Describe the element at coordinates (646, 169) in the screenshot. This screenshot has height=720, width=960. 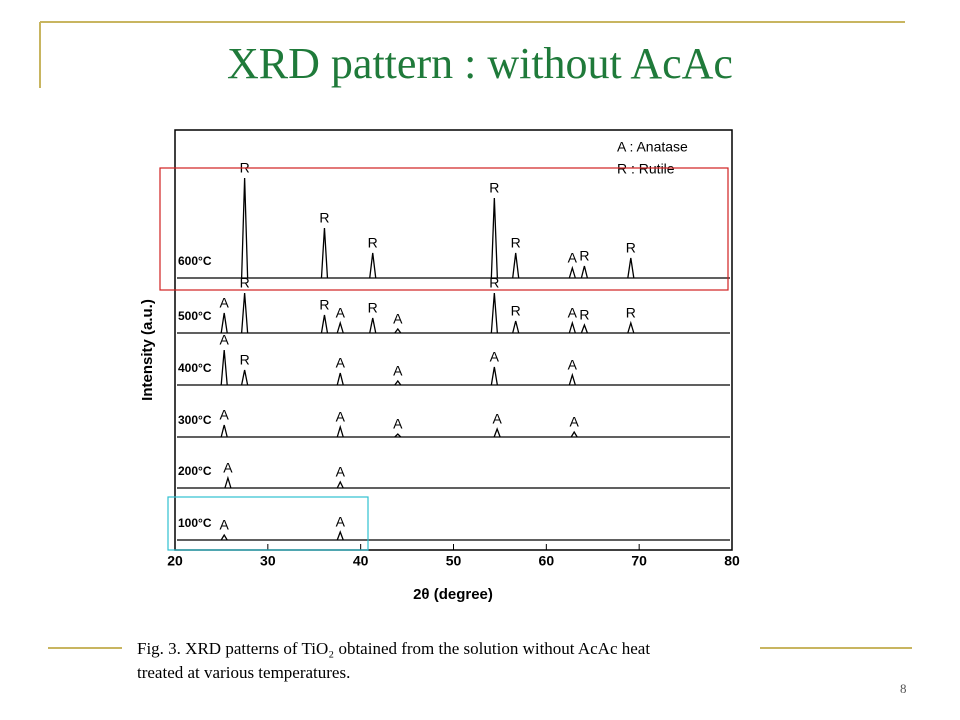
I see `legend-entry: R : Rutile` at that location.